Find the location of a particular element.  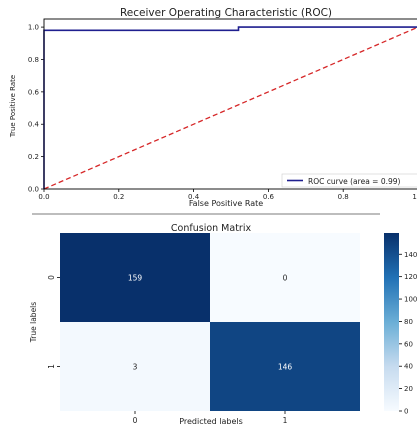

roc-x-tick-label: 1.0 is located at coordinates (414, 197).